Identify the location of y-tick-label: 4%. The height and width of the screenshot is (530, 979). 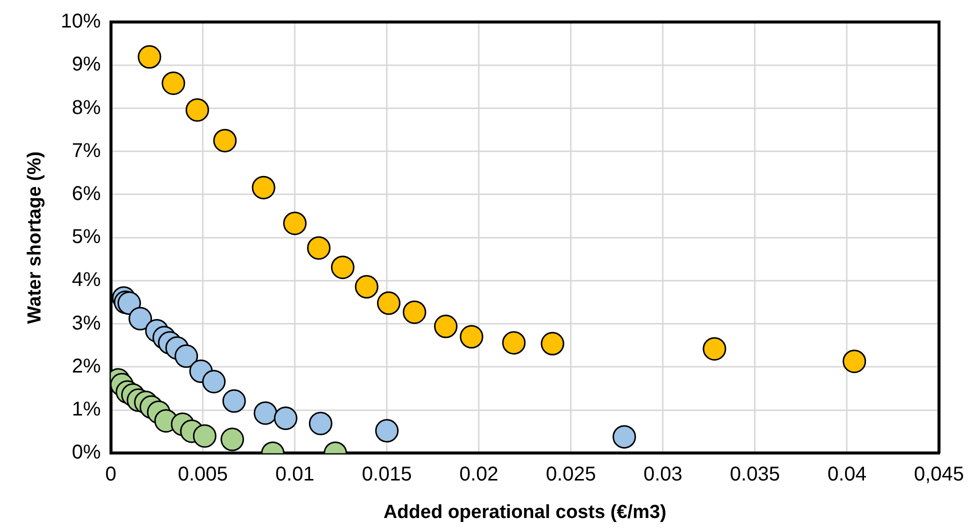
(87, 280).